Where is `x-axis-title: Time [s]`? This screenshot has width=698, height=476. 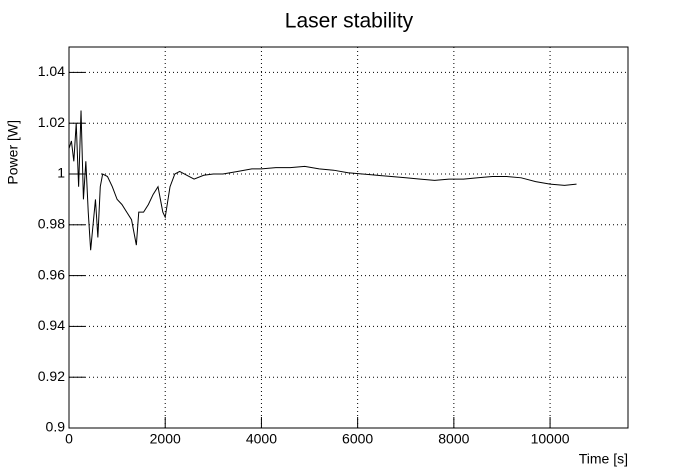
x-axis-title: Time [s] is located at coordinates (603, 459).